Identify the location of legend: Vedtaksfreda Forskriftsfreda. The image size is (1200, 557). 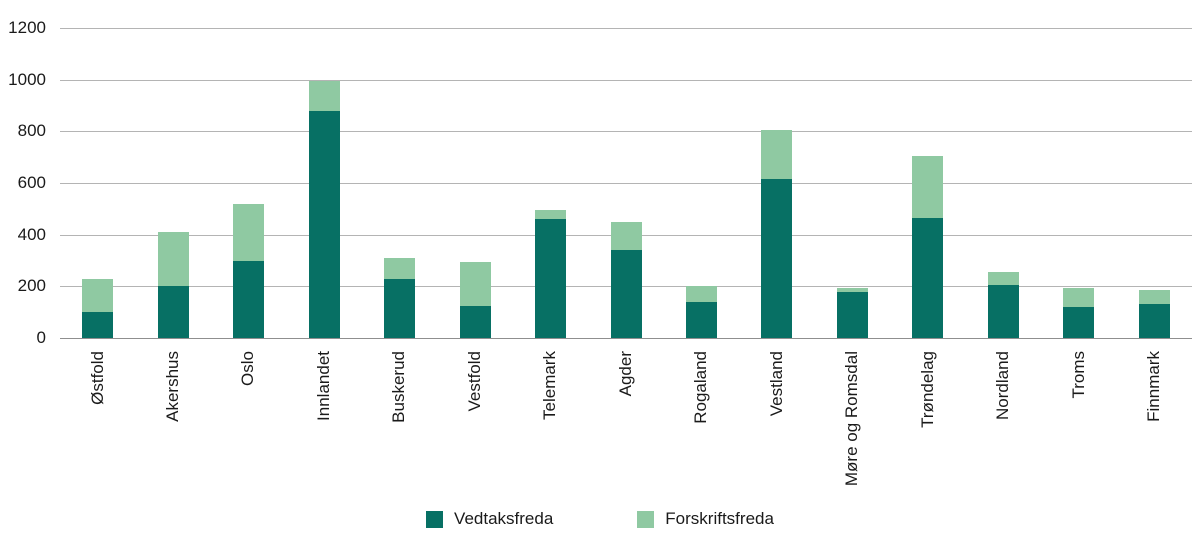
(600, 519).